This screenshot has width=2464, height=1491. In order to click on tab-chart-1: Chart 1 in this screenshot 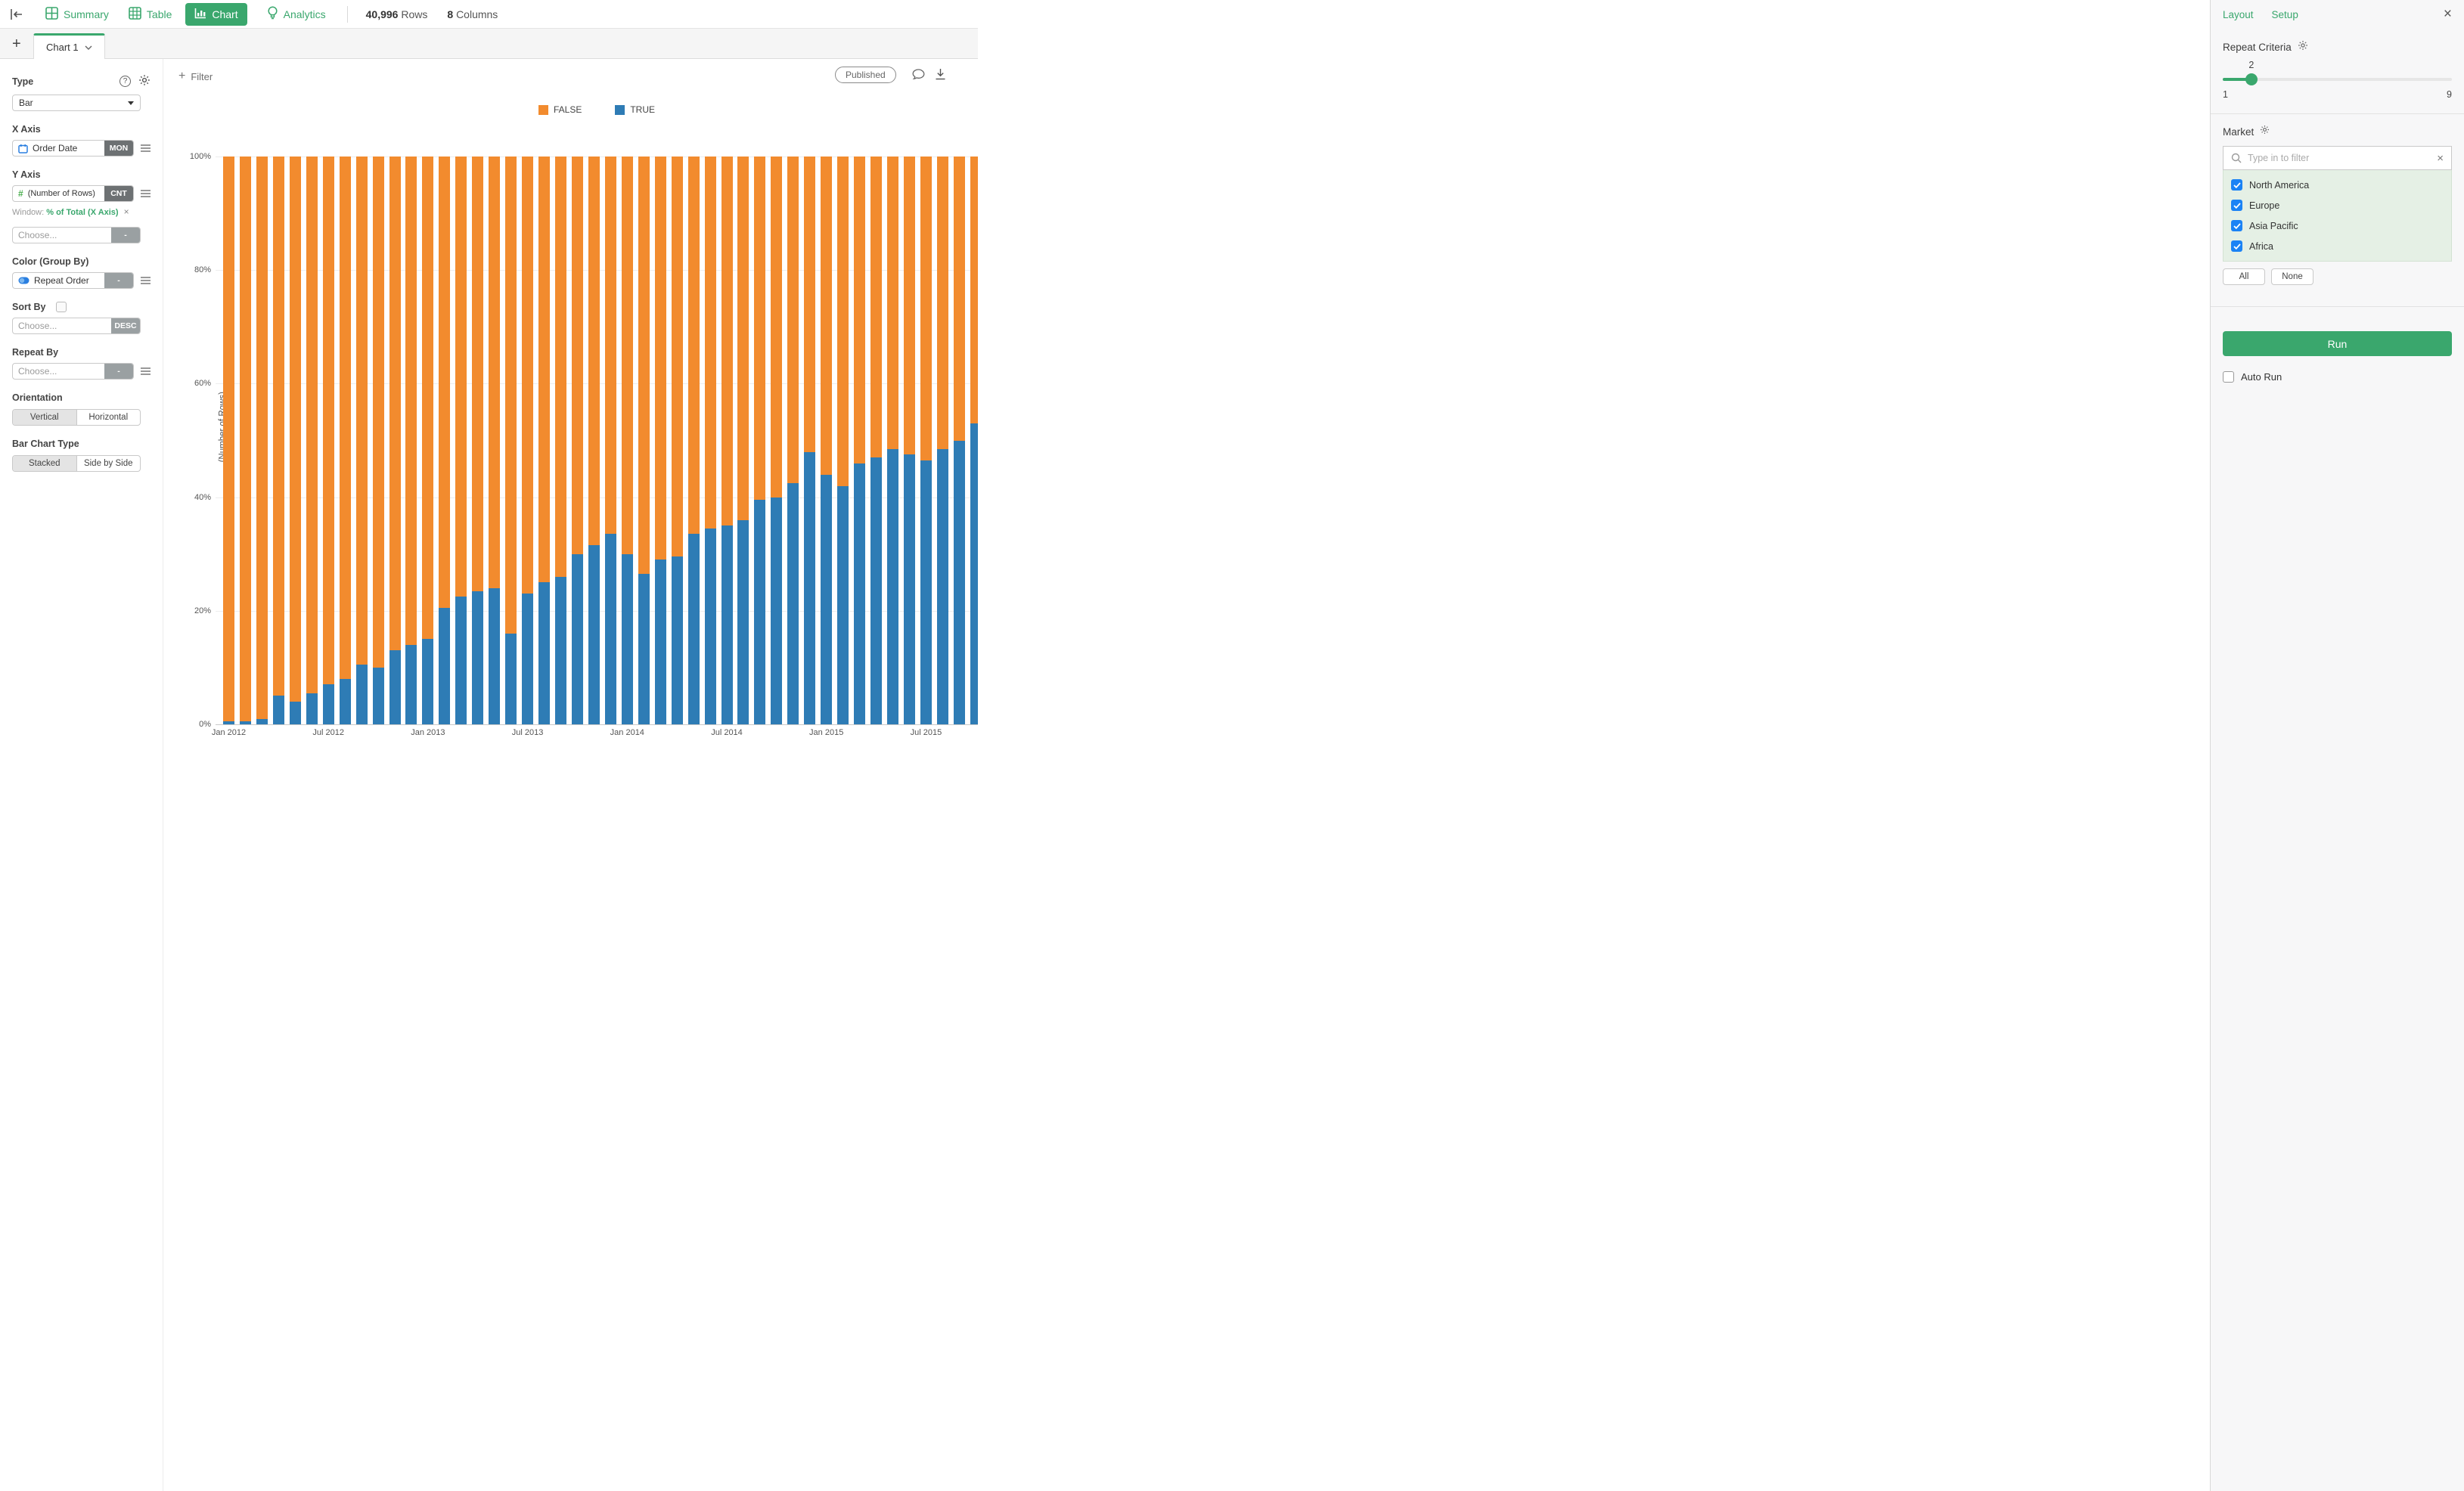, I will do `click(69, 46)`.